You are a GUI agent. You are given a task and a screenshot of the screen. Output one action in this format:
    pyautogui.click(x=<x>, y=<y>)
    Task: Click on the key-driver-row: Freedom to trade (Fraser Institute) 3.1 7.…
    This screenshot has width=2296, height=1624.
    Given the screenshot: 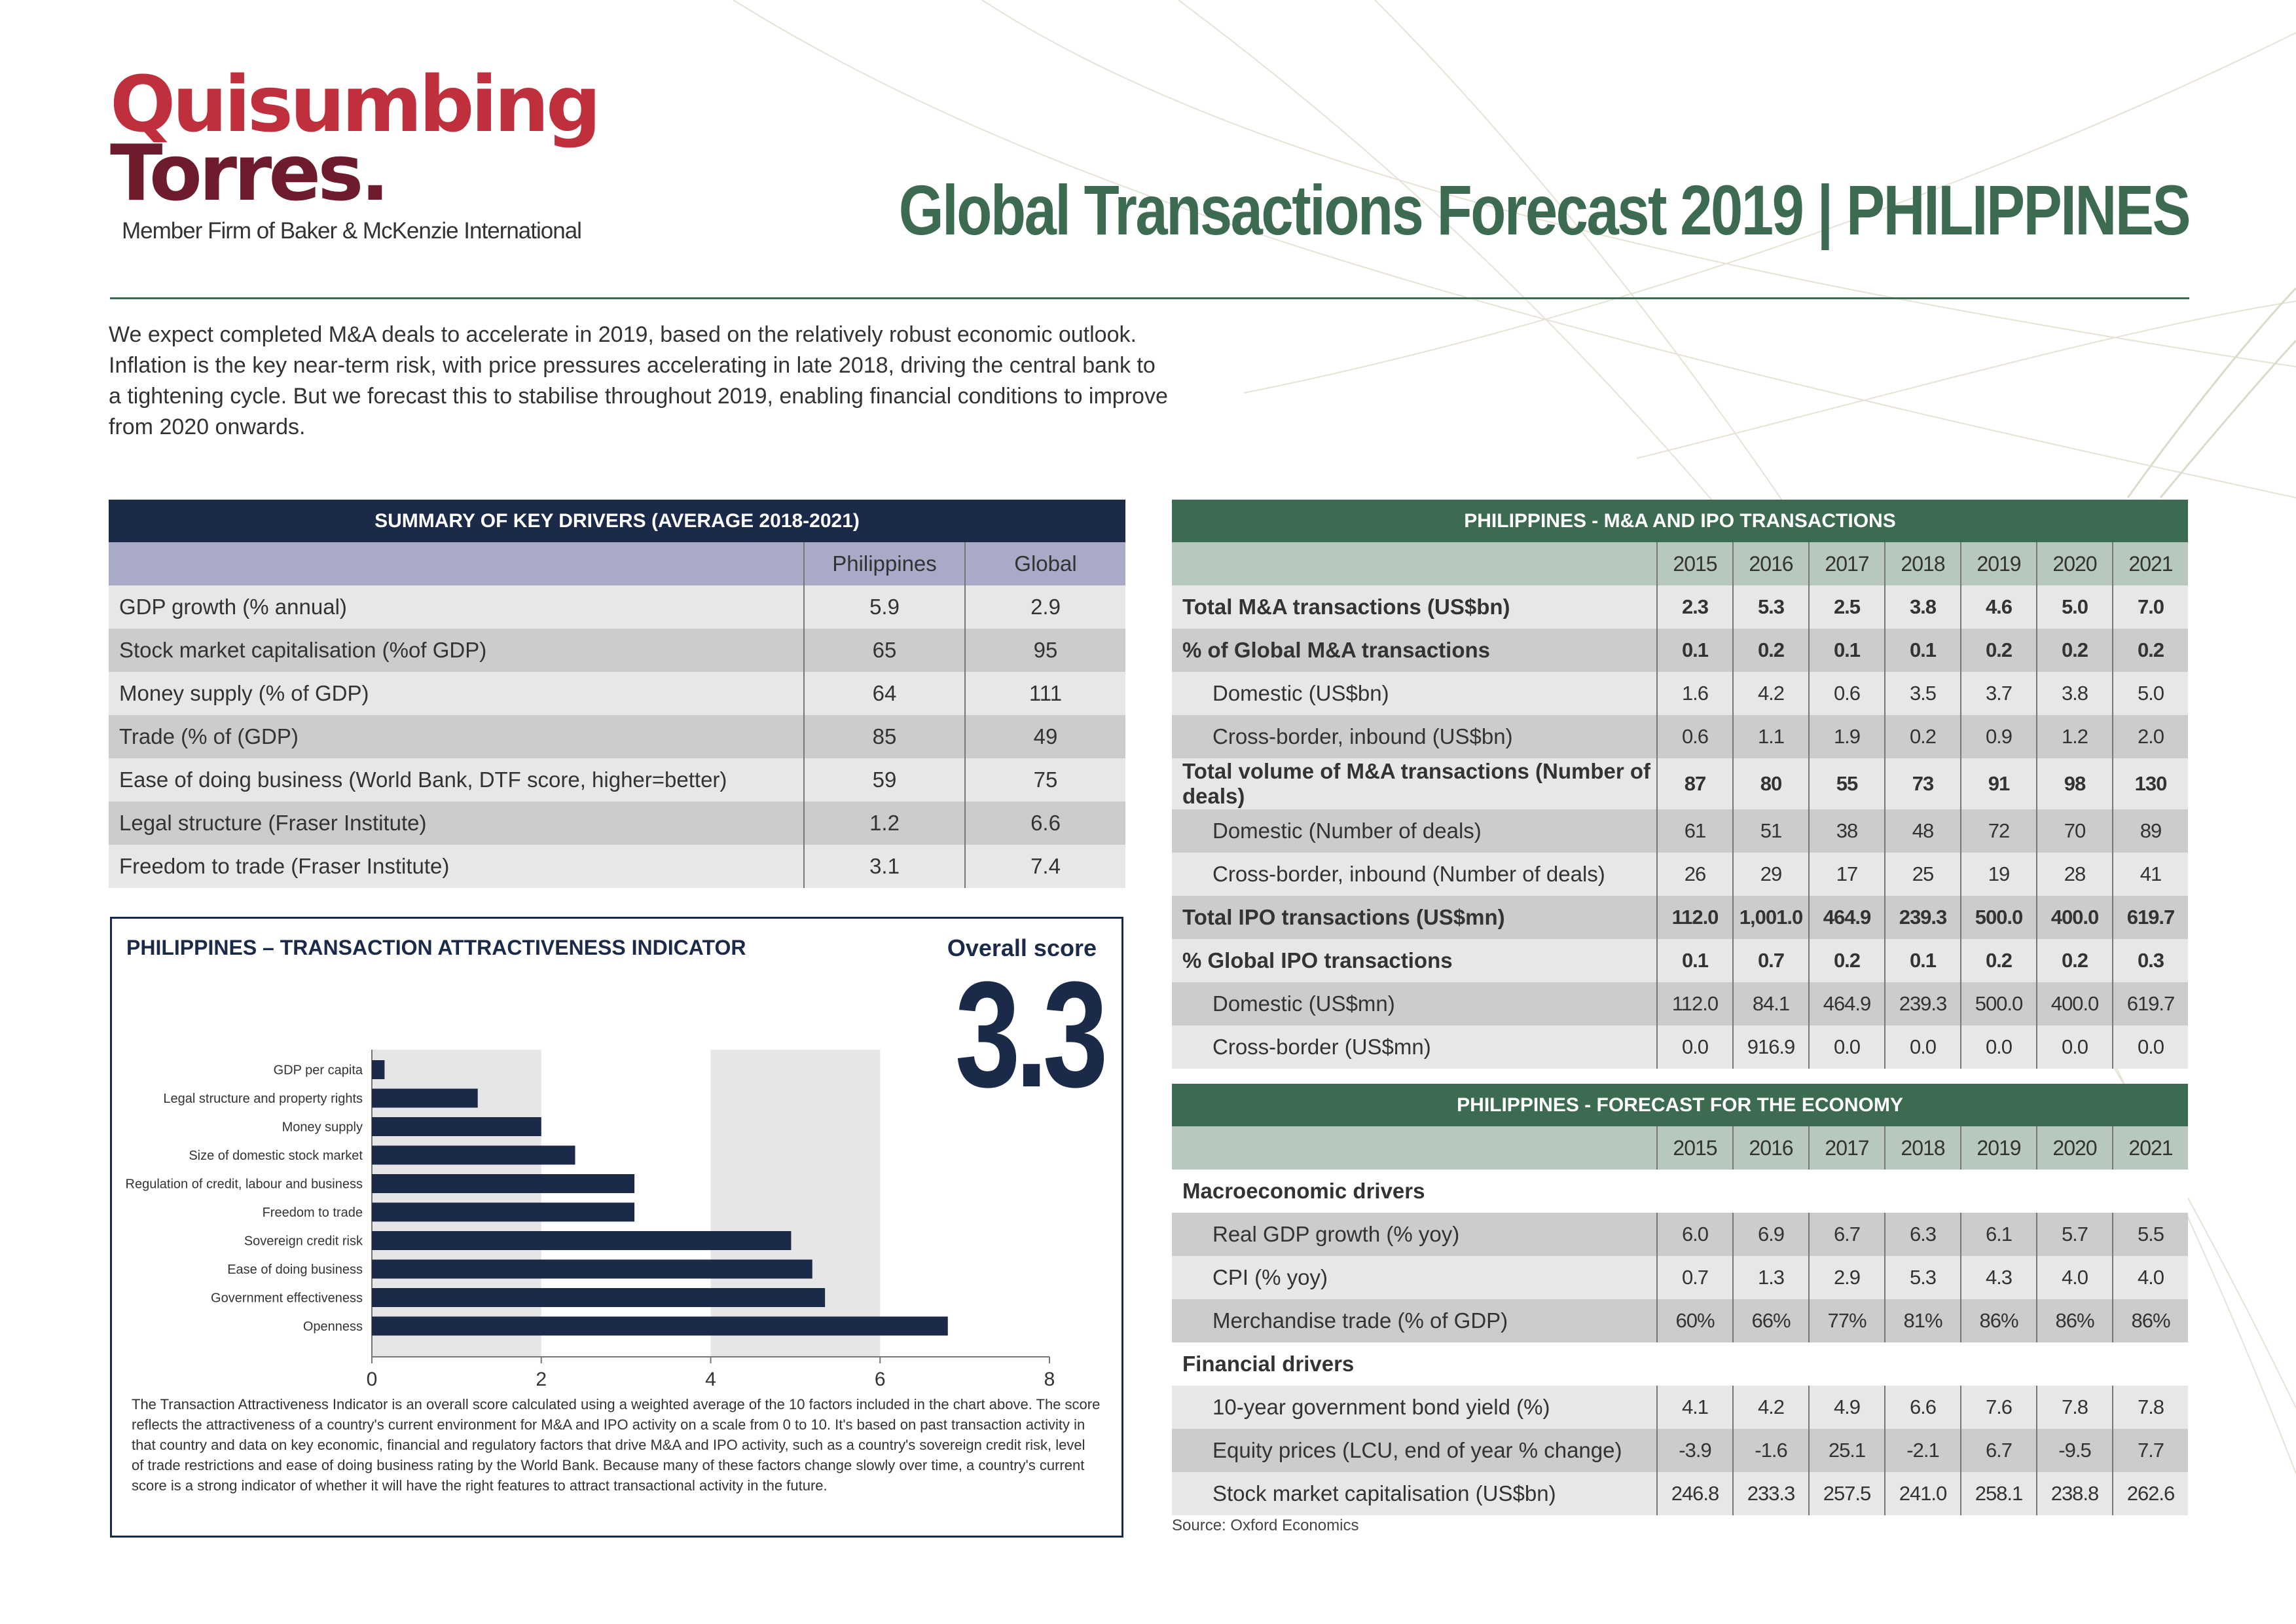 What is the action you would take?
    pyautogui.click(x=617, y=866)
    